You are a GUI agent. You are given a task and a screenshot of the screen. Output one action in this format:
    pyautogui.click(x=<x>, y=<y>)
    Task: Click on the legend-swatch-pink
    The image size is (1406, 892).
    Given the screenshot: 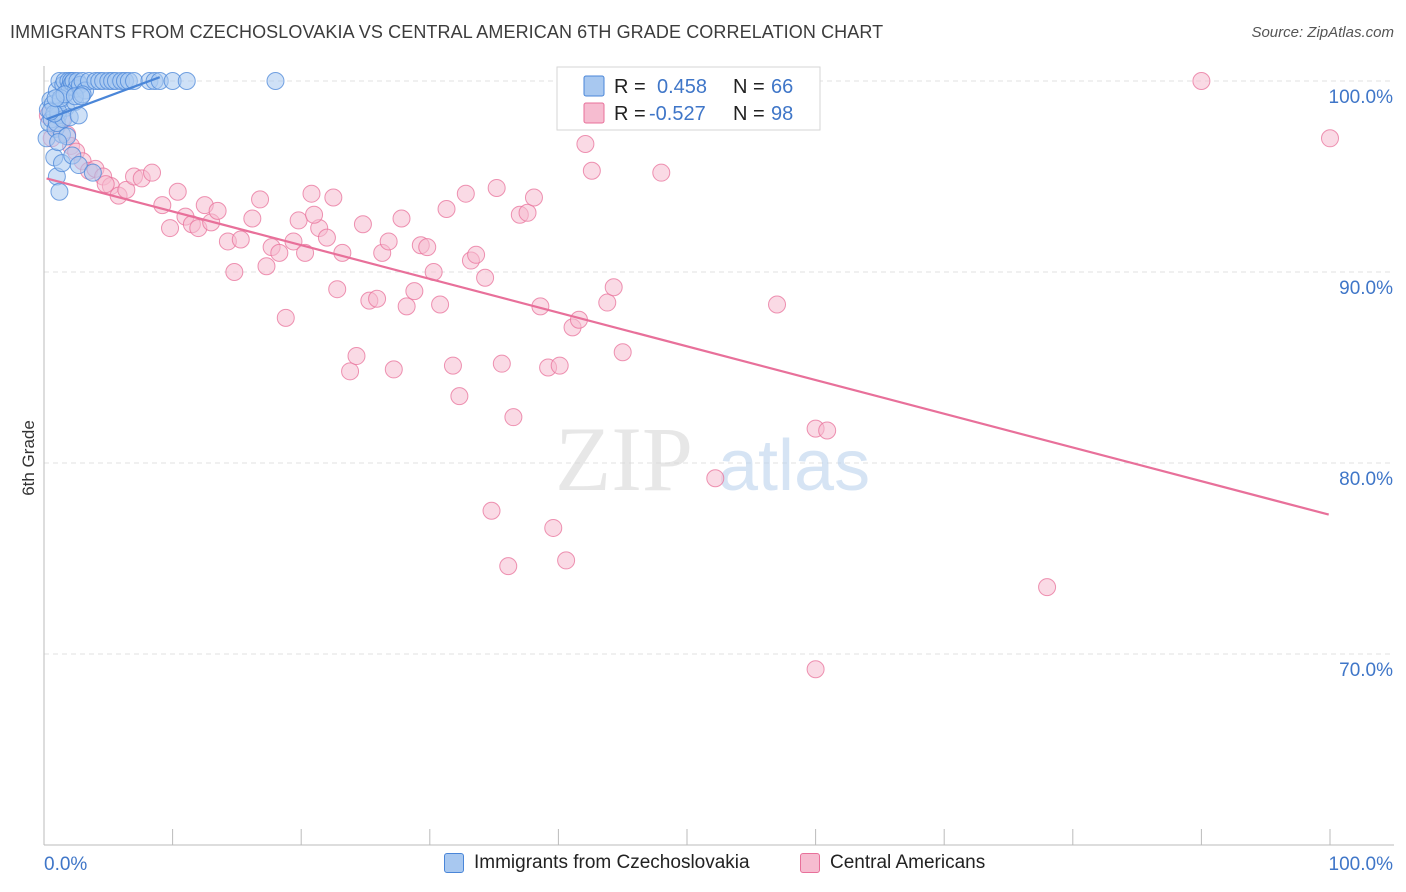 What is the action you would take?
    pyautogui.click(x=594, y=113)
    